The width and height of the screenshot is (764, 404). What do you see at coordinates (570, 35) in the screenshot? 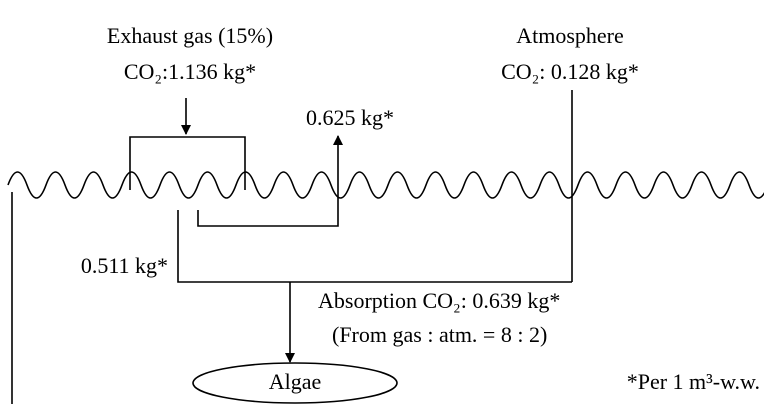
I see `atmosphere-title: Atmosphere` at bounding box center [570, 35].